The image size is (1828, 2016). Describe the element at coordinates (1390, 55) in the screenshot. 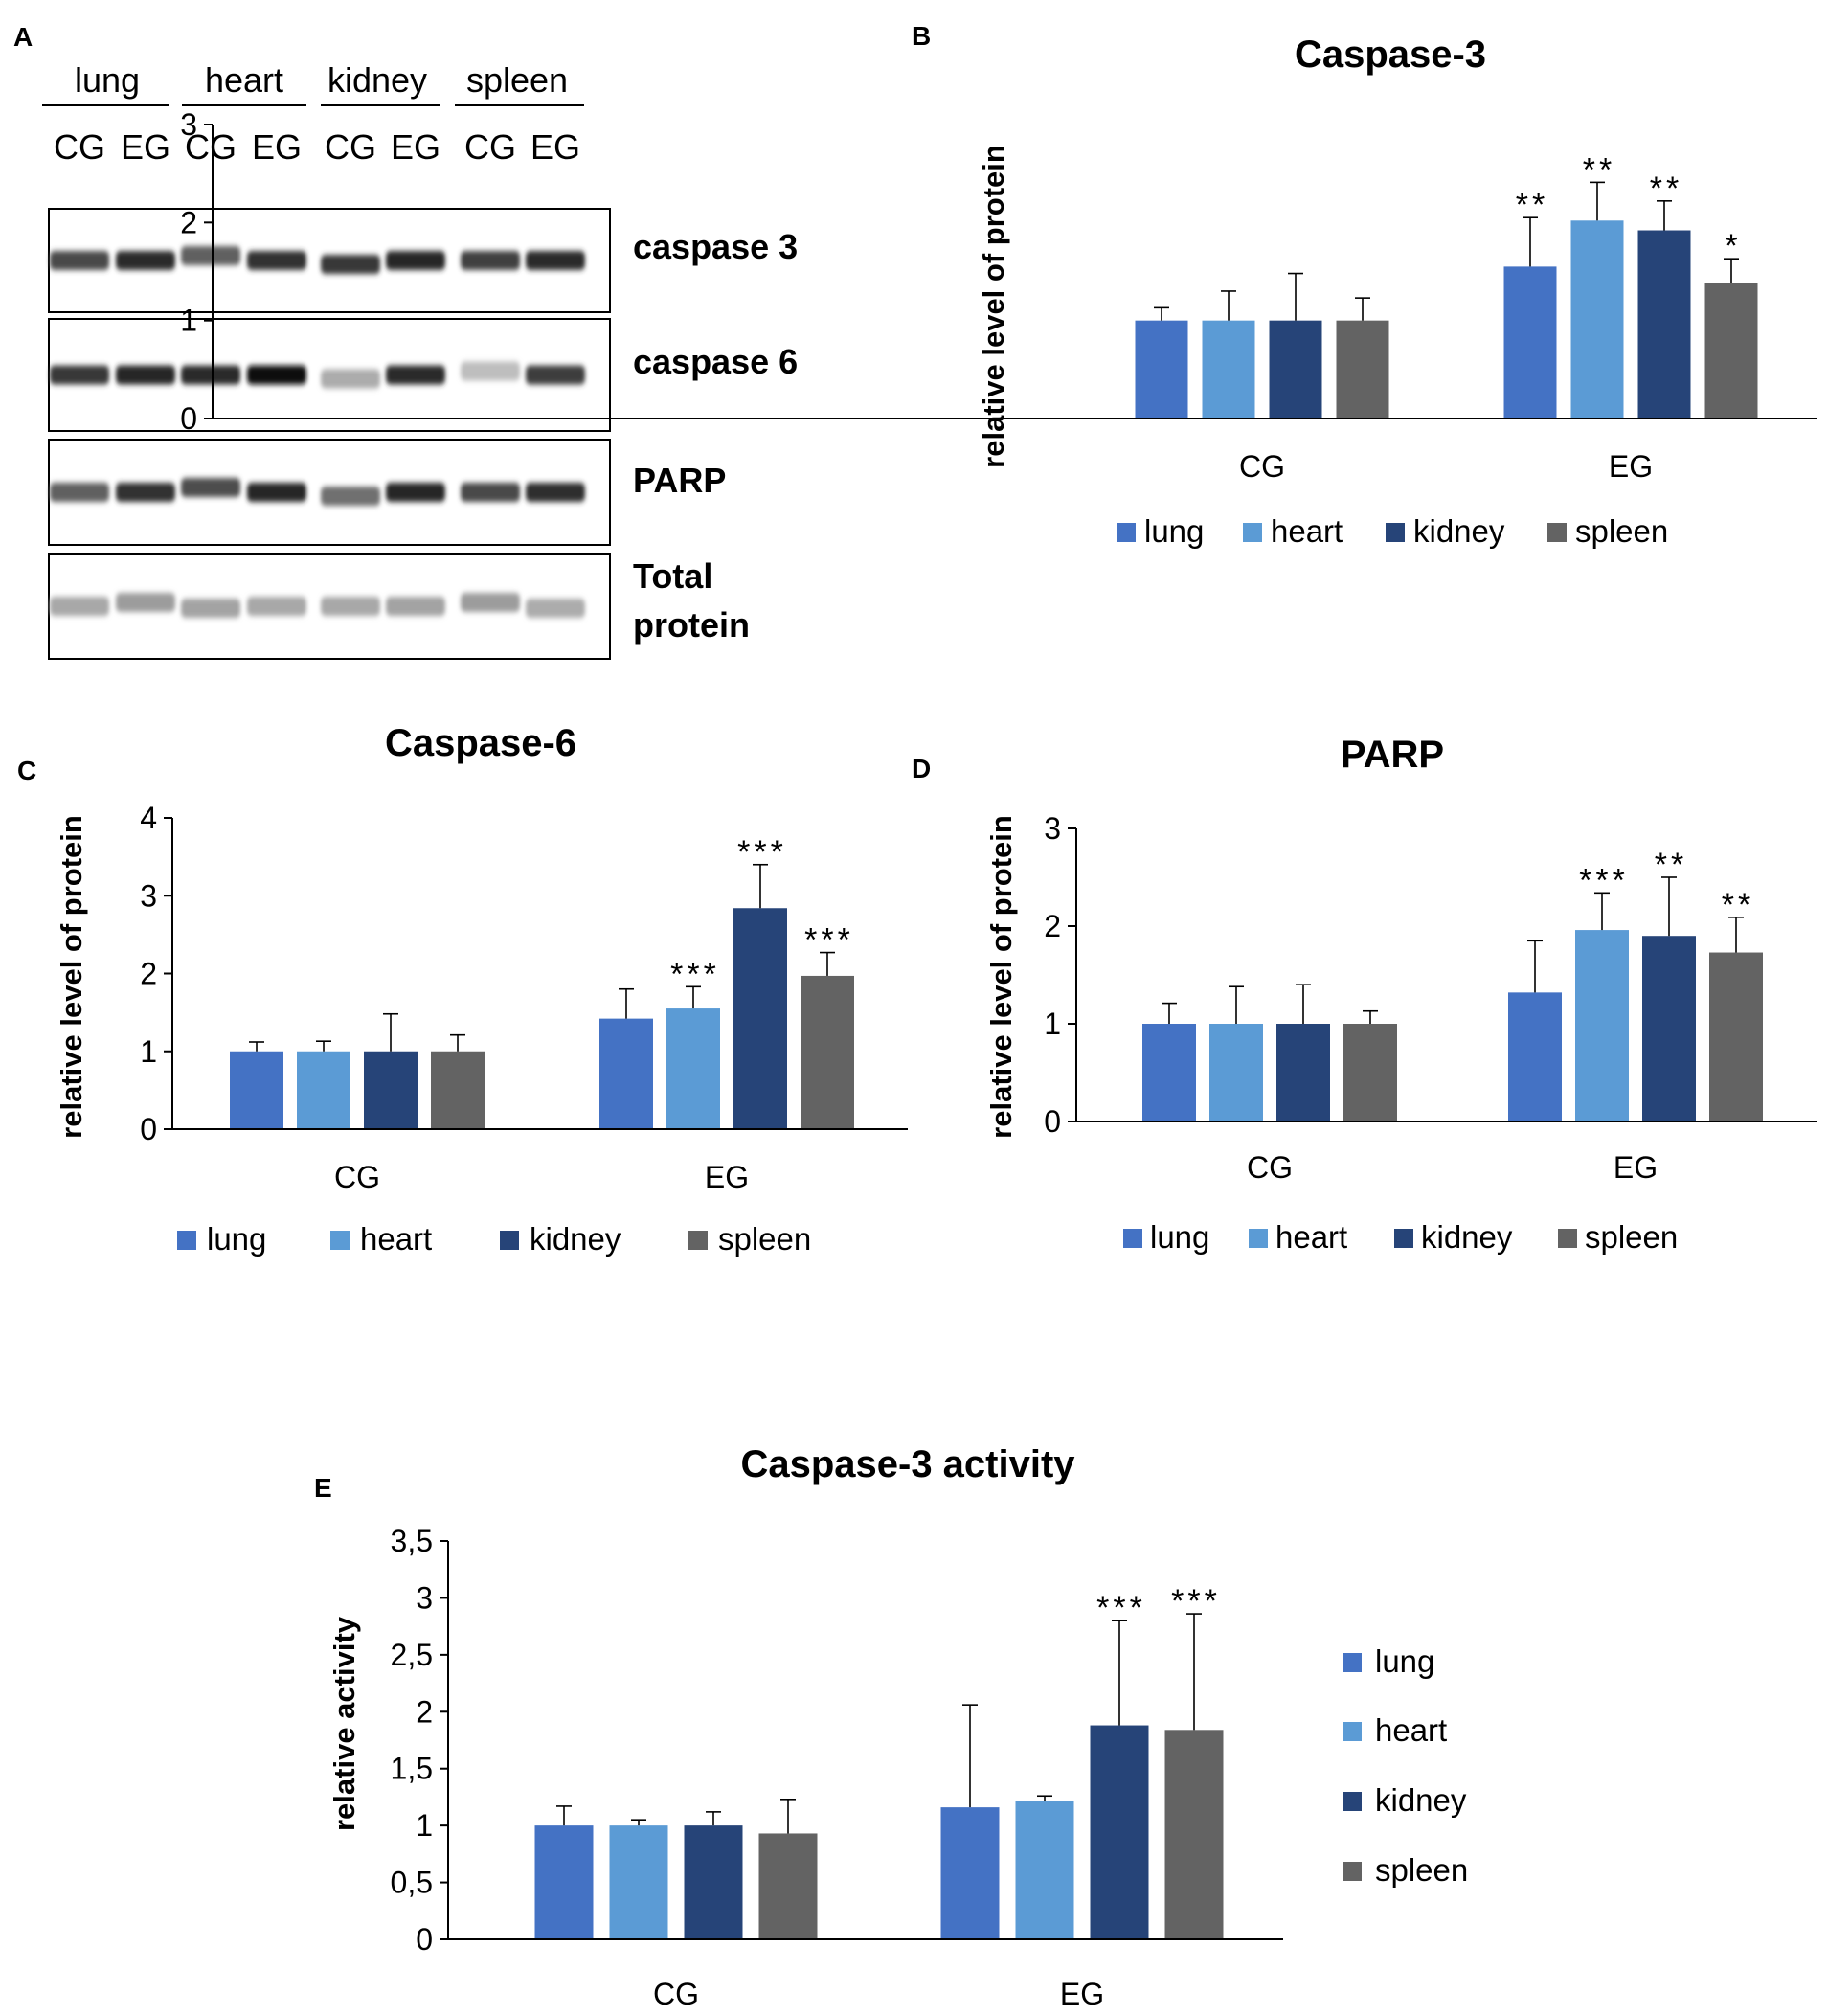

I see `chart-title: Caspase-3` at that location.